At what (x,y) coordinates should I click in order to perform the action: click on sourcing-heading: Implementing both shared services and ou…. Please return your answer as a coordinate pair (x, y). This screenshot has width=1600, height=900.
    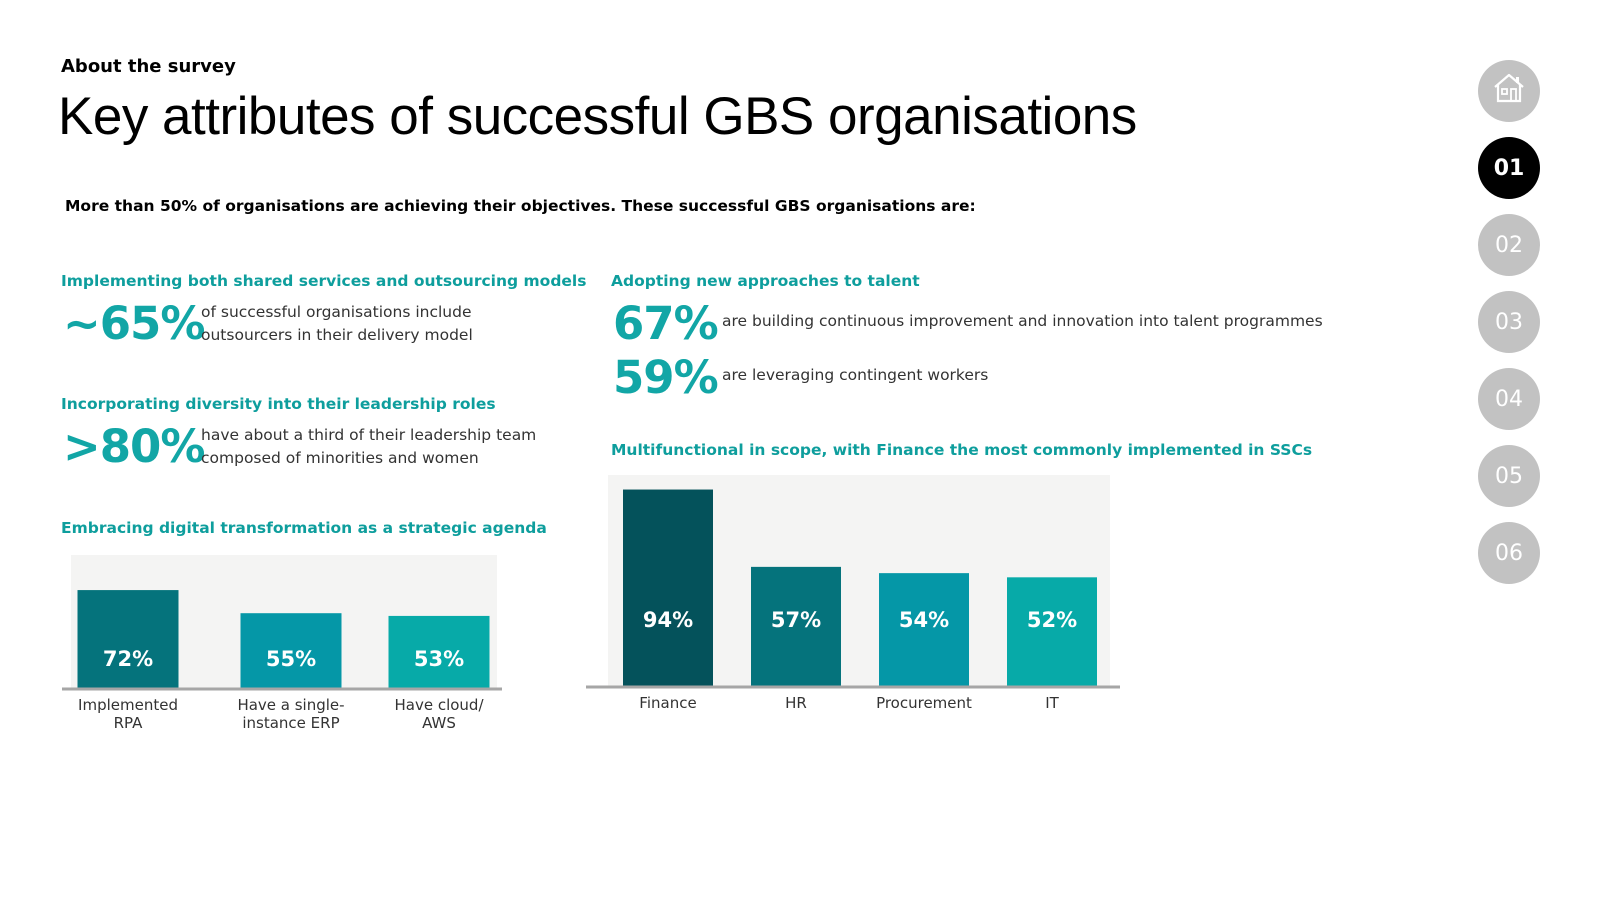
    Looking at the image, I should click on (324, 281).